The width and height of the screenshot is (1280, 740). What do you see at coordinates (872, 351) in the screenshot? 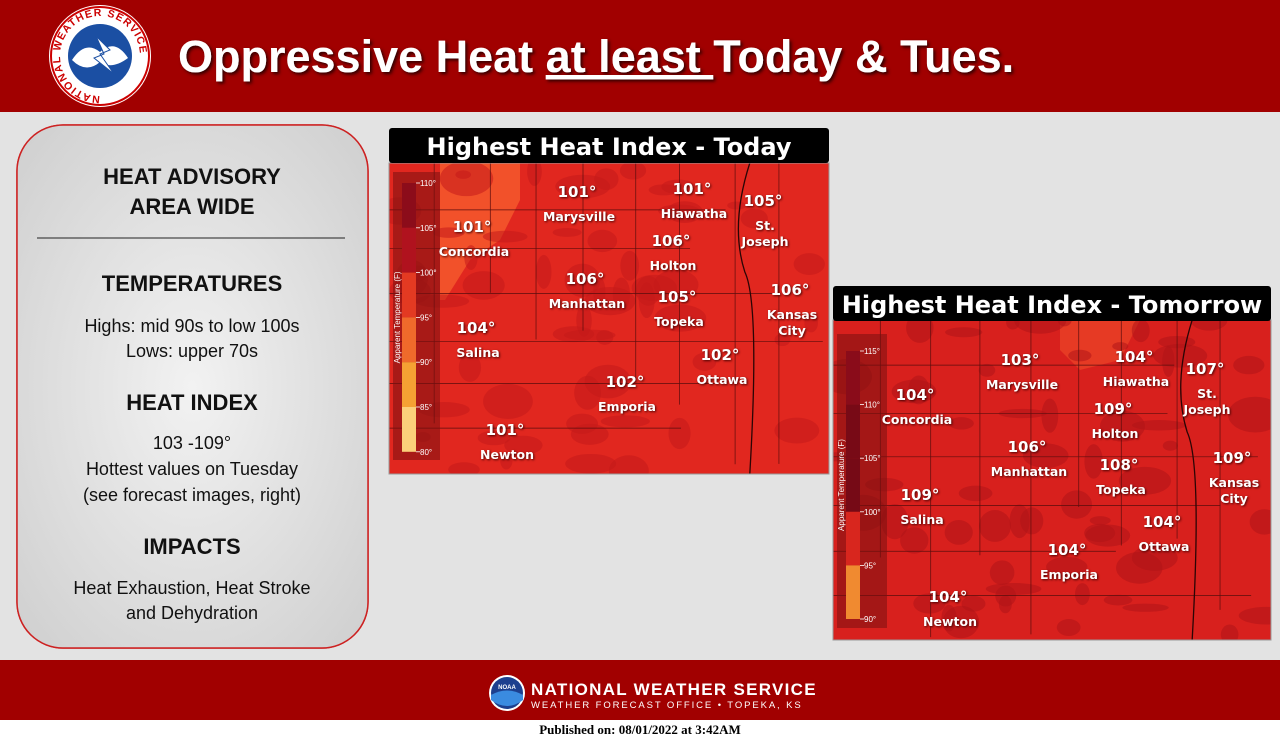
I see `legend-tick-label: 115°` at bounding box center [872, 351].